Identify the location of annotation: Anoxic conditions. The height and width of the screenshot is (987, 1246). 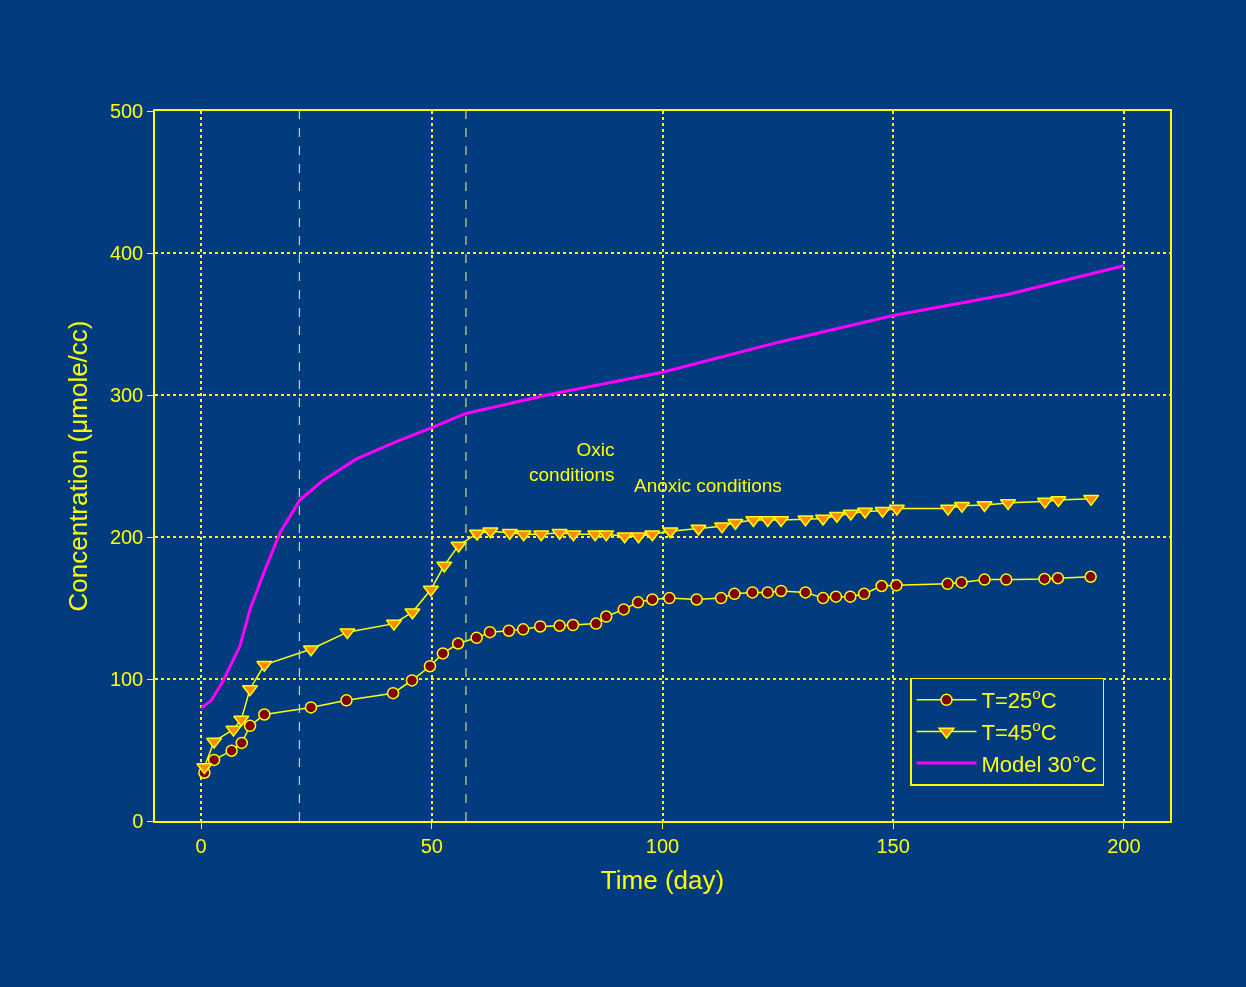
(708, 485).